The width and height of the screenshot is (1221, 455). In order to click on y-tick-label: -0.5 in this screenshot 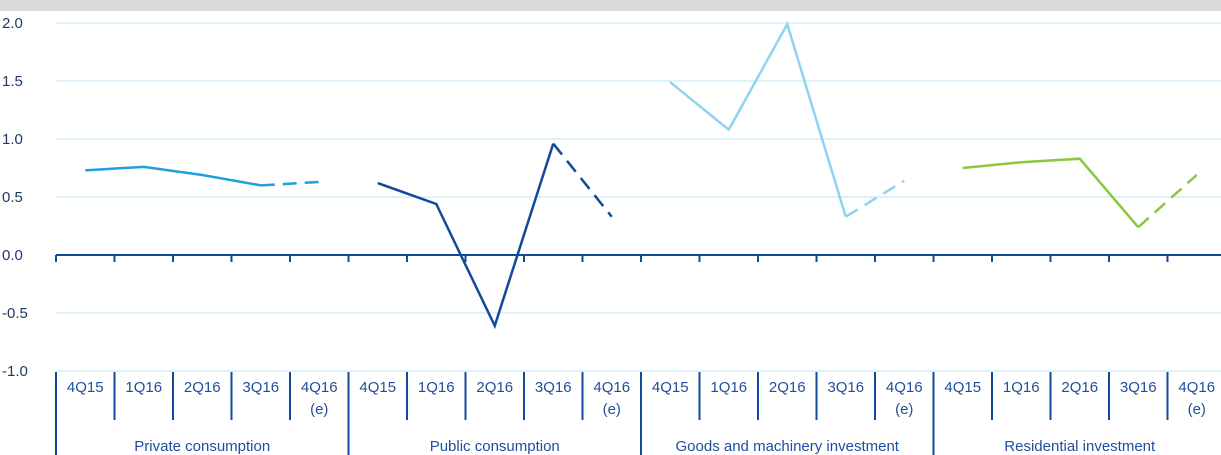, I will do `click(15, 313)`.